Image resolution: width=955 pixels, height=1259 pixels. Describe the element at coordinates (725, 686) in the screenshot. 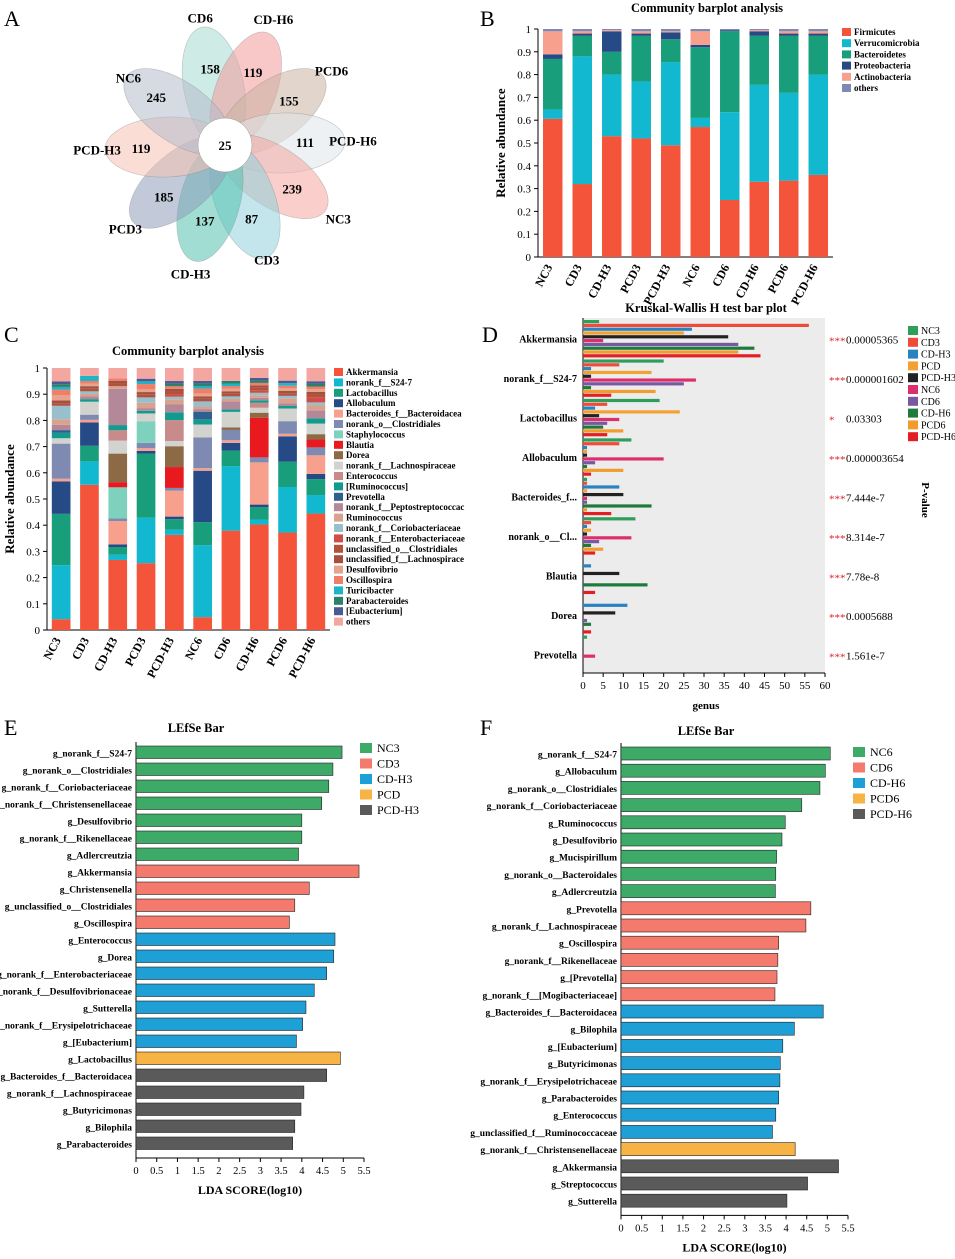

I see `x-tick-label: 35` at that location.